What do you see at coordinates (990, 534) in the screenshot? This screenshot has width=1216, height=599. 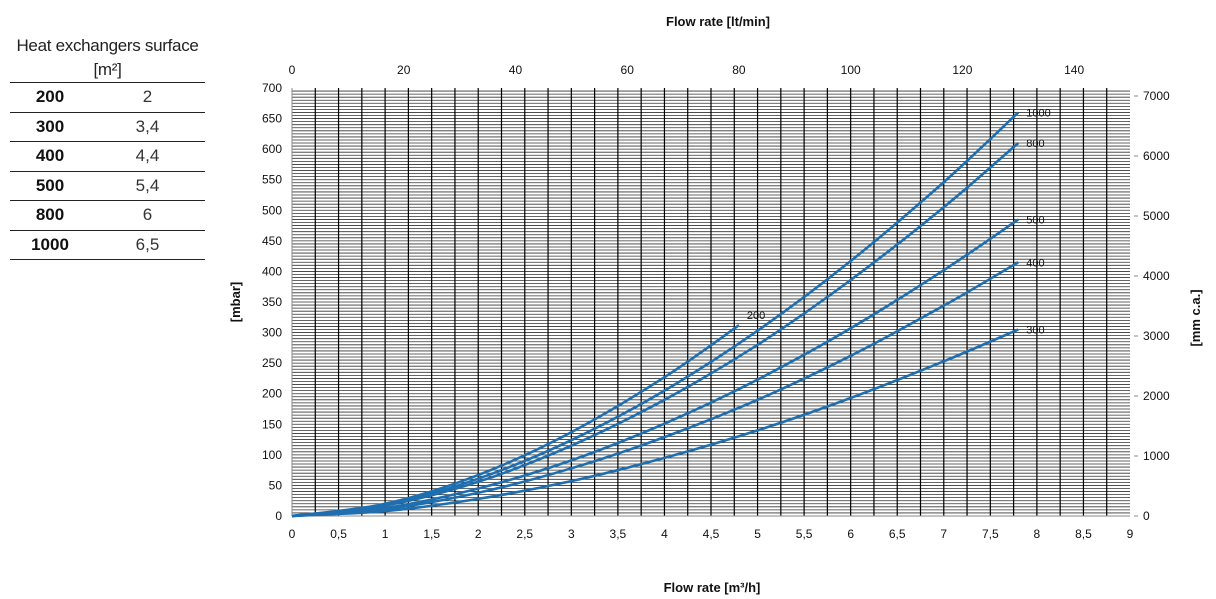 I see `x-tick-label: 7,5` at bounding box center [990, 534].